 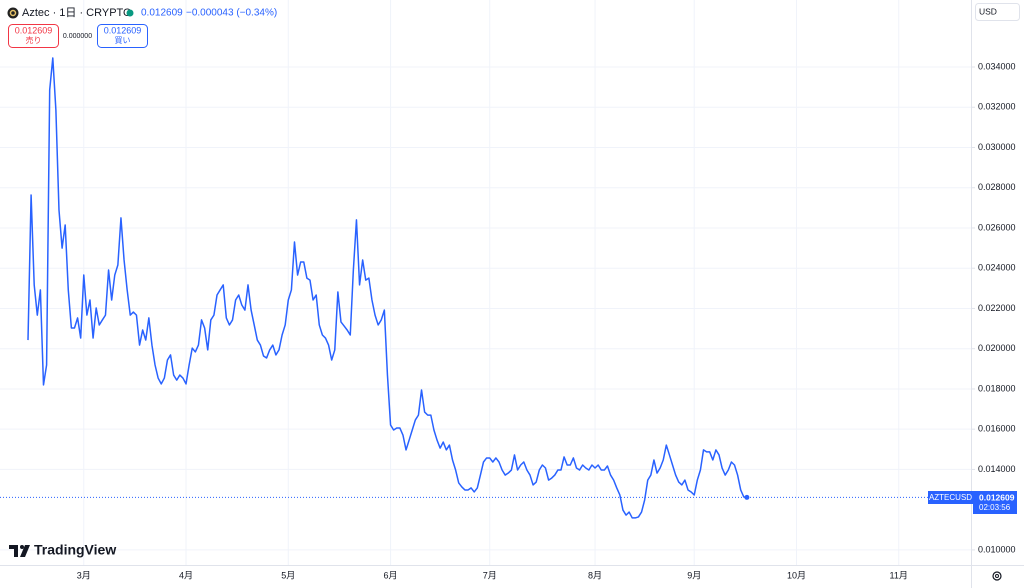 I want to click on y-tick-label: 0.030000, so click(x=997, y=147).